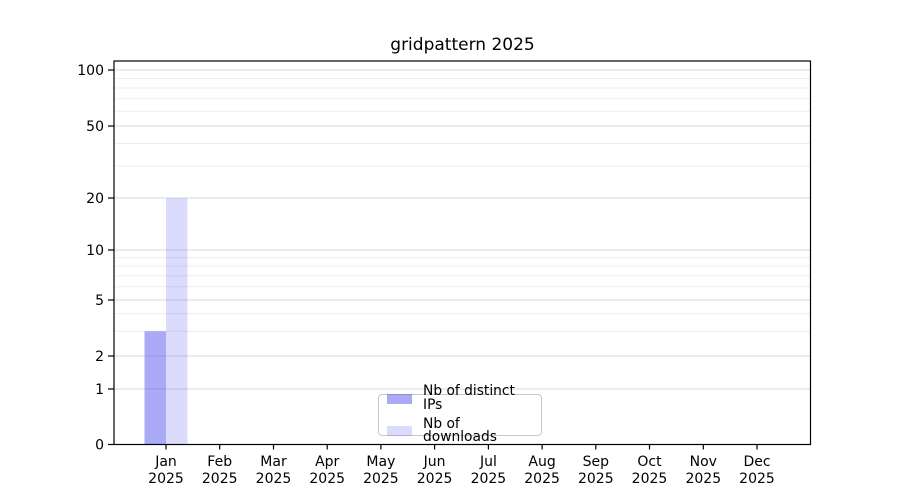  I want to click on legend-swatch-downloads, so click(399, 431).